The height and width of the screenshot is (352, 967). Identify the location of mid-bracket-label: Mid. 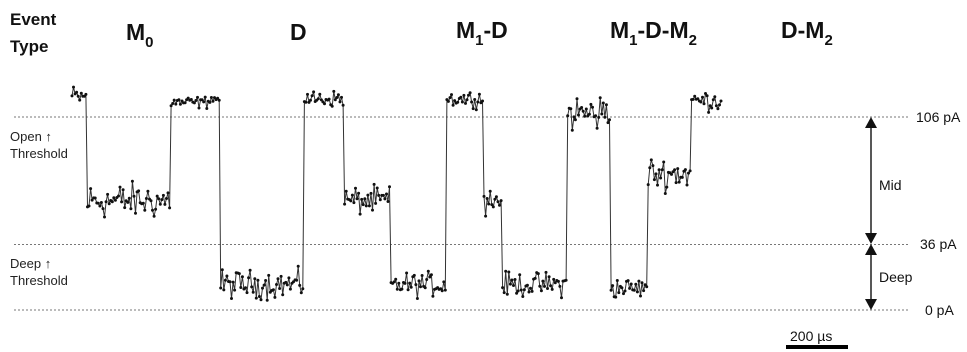
(890, 185).